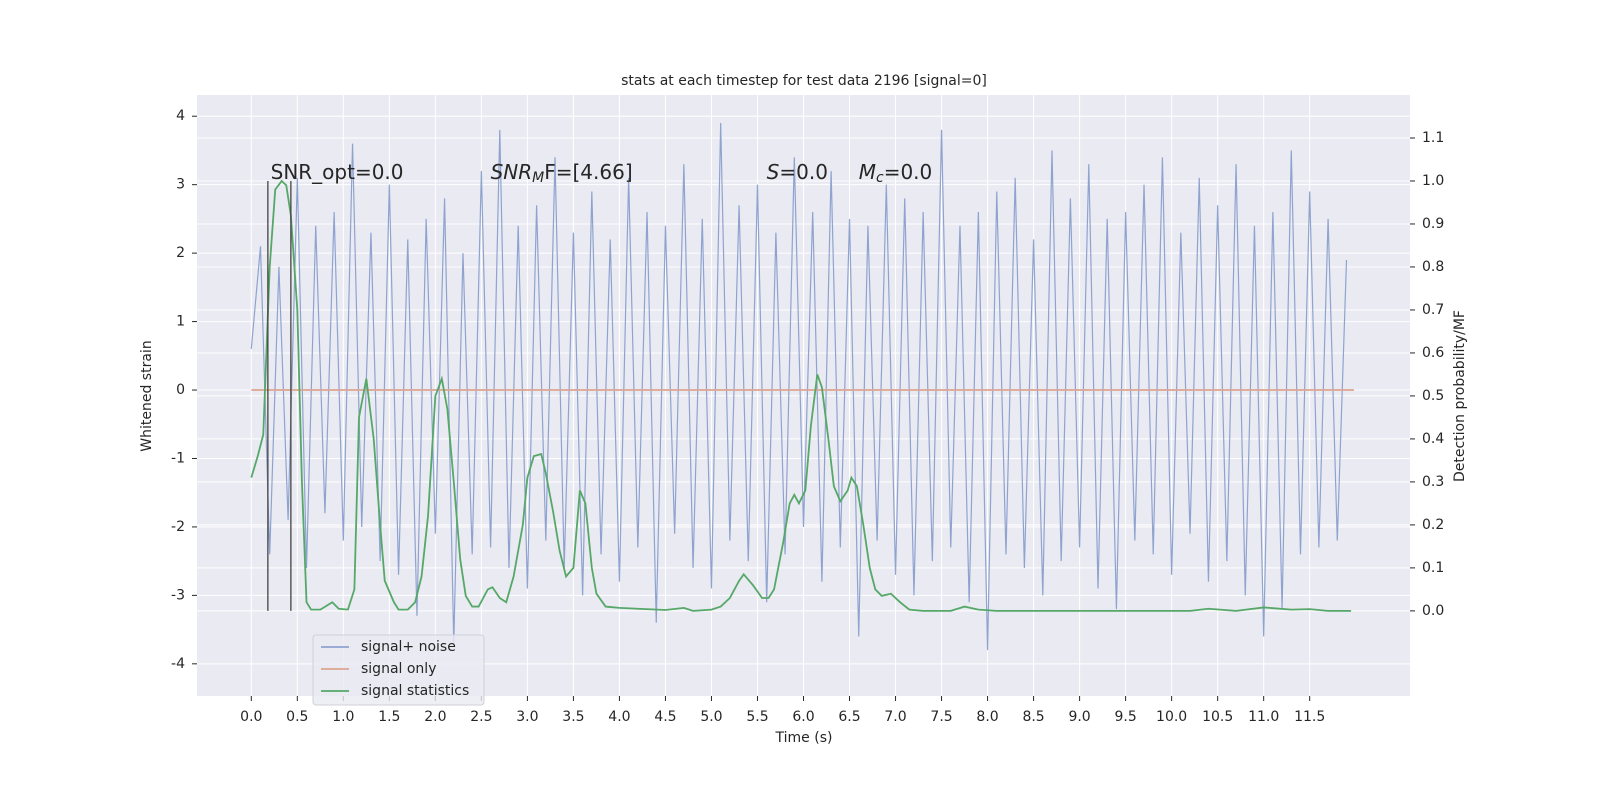 Image resolution: width=1600 pixels, height=800 pixels. I want to click on annotation-sub: M, so click(538, 178).